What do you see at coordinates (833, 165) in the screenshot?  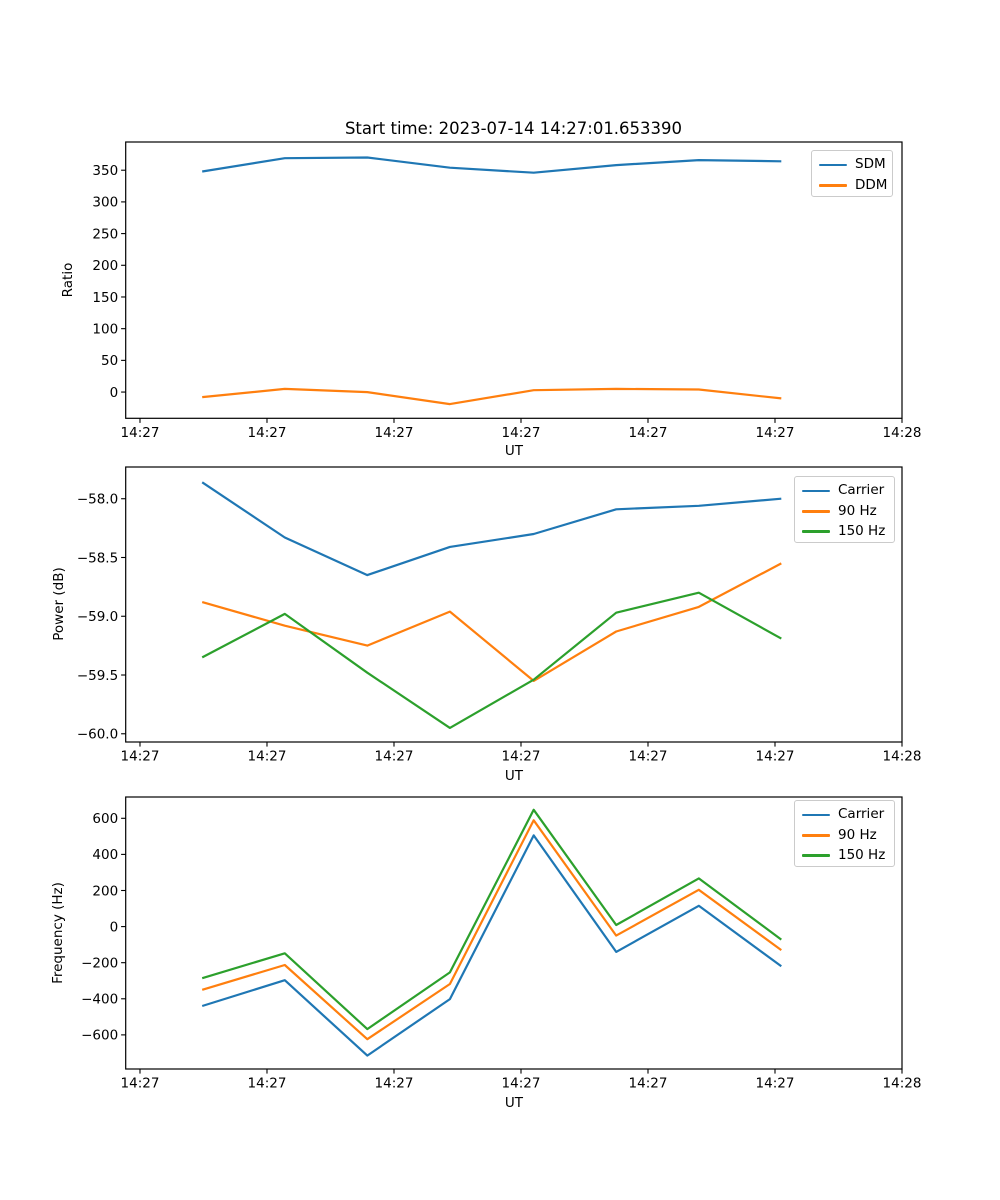 I see `sdm-line-swatch` at bounding box center [833, 165].